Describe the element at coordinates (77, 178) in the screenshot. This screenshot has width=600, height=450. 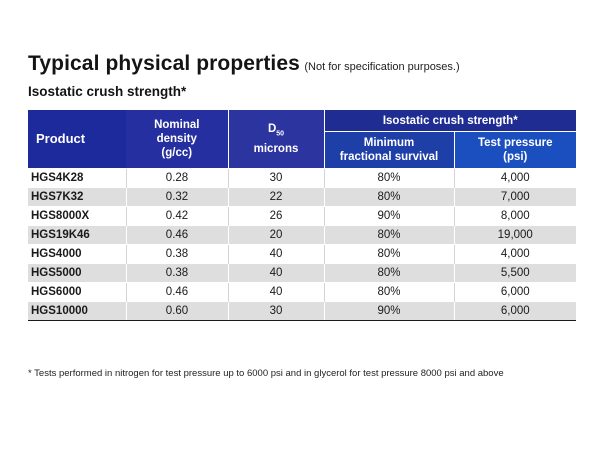
I see `cell-product: HGS4K28` at that location.